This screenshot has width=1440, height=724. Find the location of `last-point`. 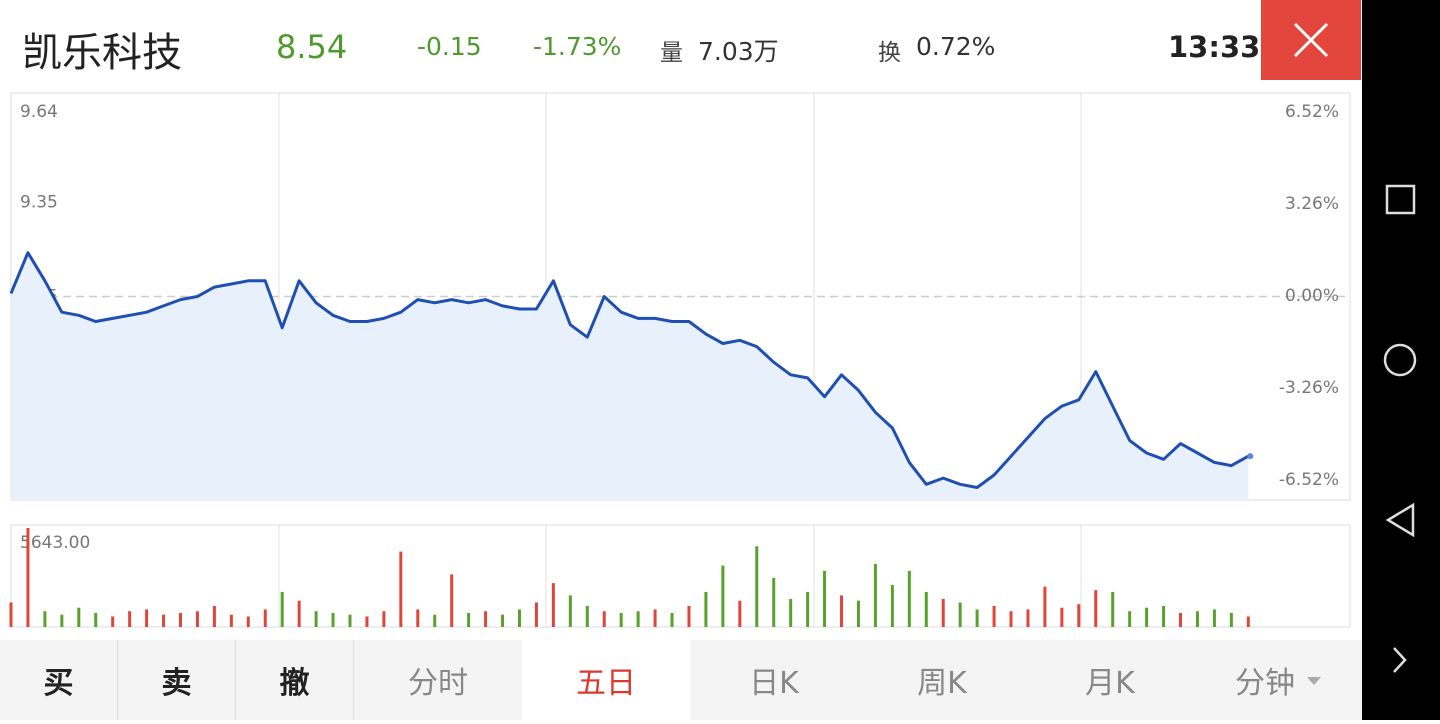

last-point is located at coordinates (1250, 456).